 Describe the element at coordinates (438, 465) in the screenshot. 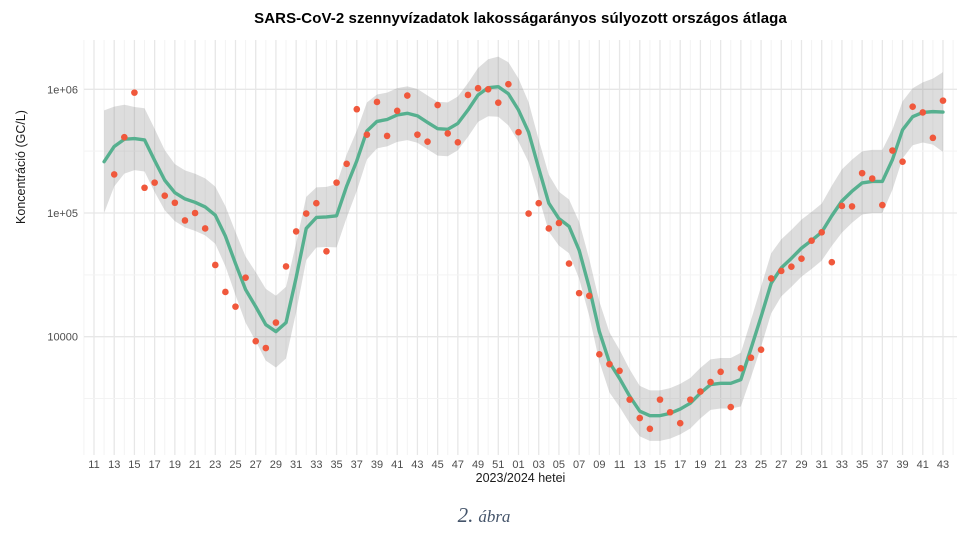

I see `x-tick-label: 45` at that location.